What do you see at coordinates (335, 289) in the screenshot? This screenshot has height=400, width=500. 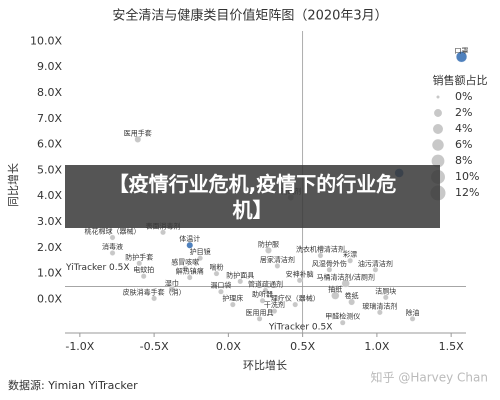 I see `bubble-label: 抽纸` at bounding box center [335, 289].